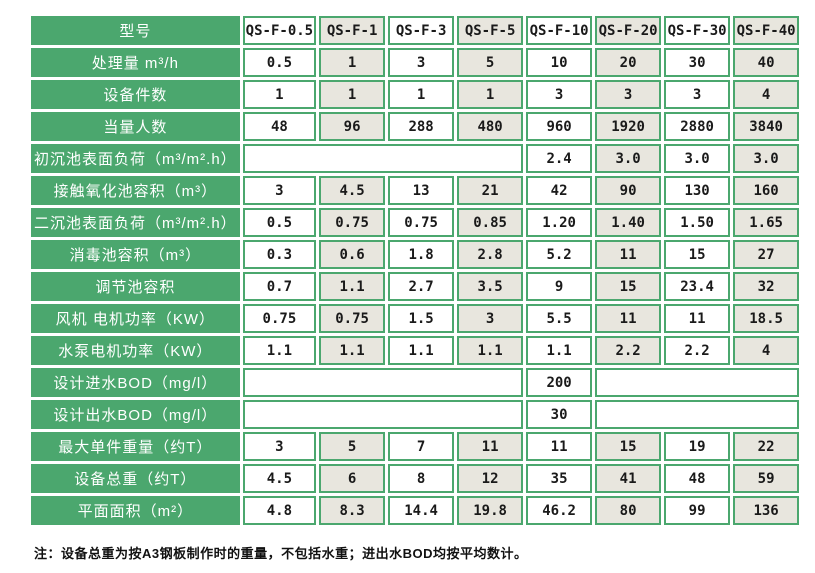 The height and width of the screenshot is (573, 815). What do you see at coordinates (628, 190) in the screenshot?
I see `spec-value-cell: 90` at bounding box center [628, 190].